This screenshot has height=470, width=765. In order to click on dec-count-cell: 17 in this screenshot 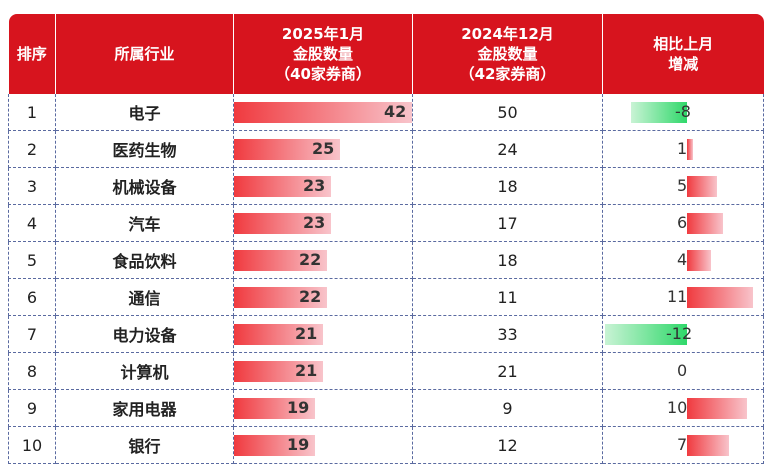, I will do `click(507, 223)`.